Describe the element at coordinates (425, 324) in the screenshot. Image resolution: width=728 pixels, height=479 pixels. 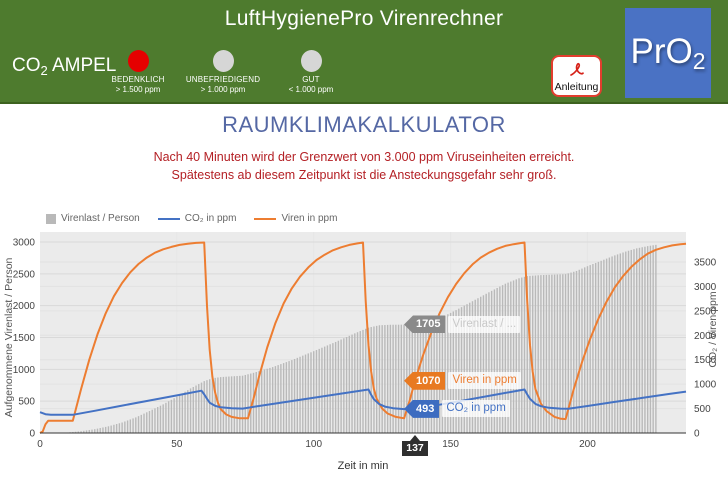
I see `callout-value-tag: 1705` at that location.